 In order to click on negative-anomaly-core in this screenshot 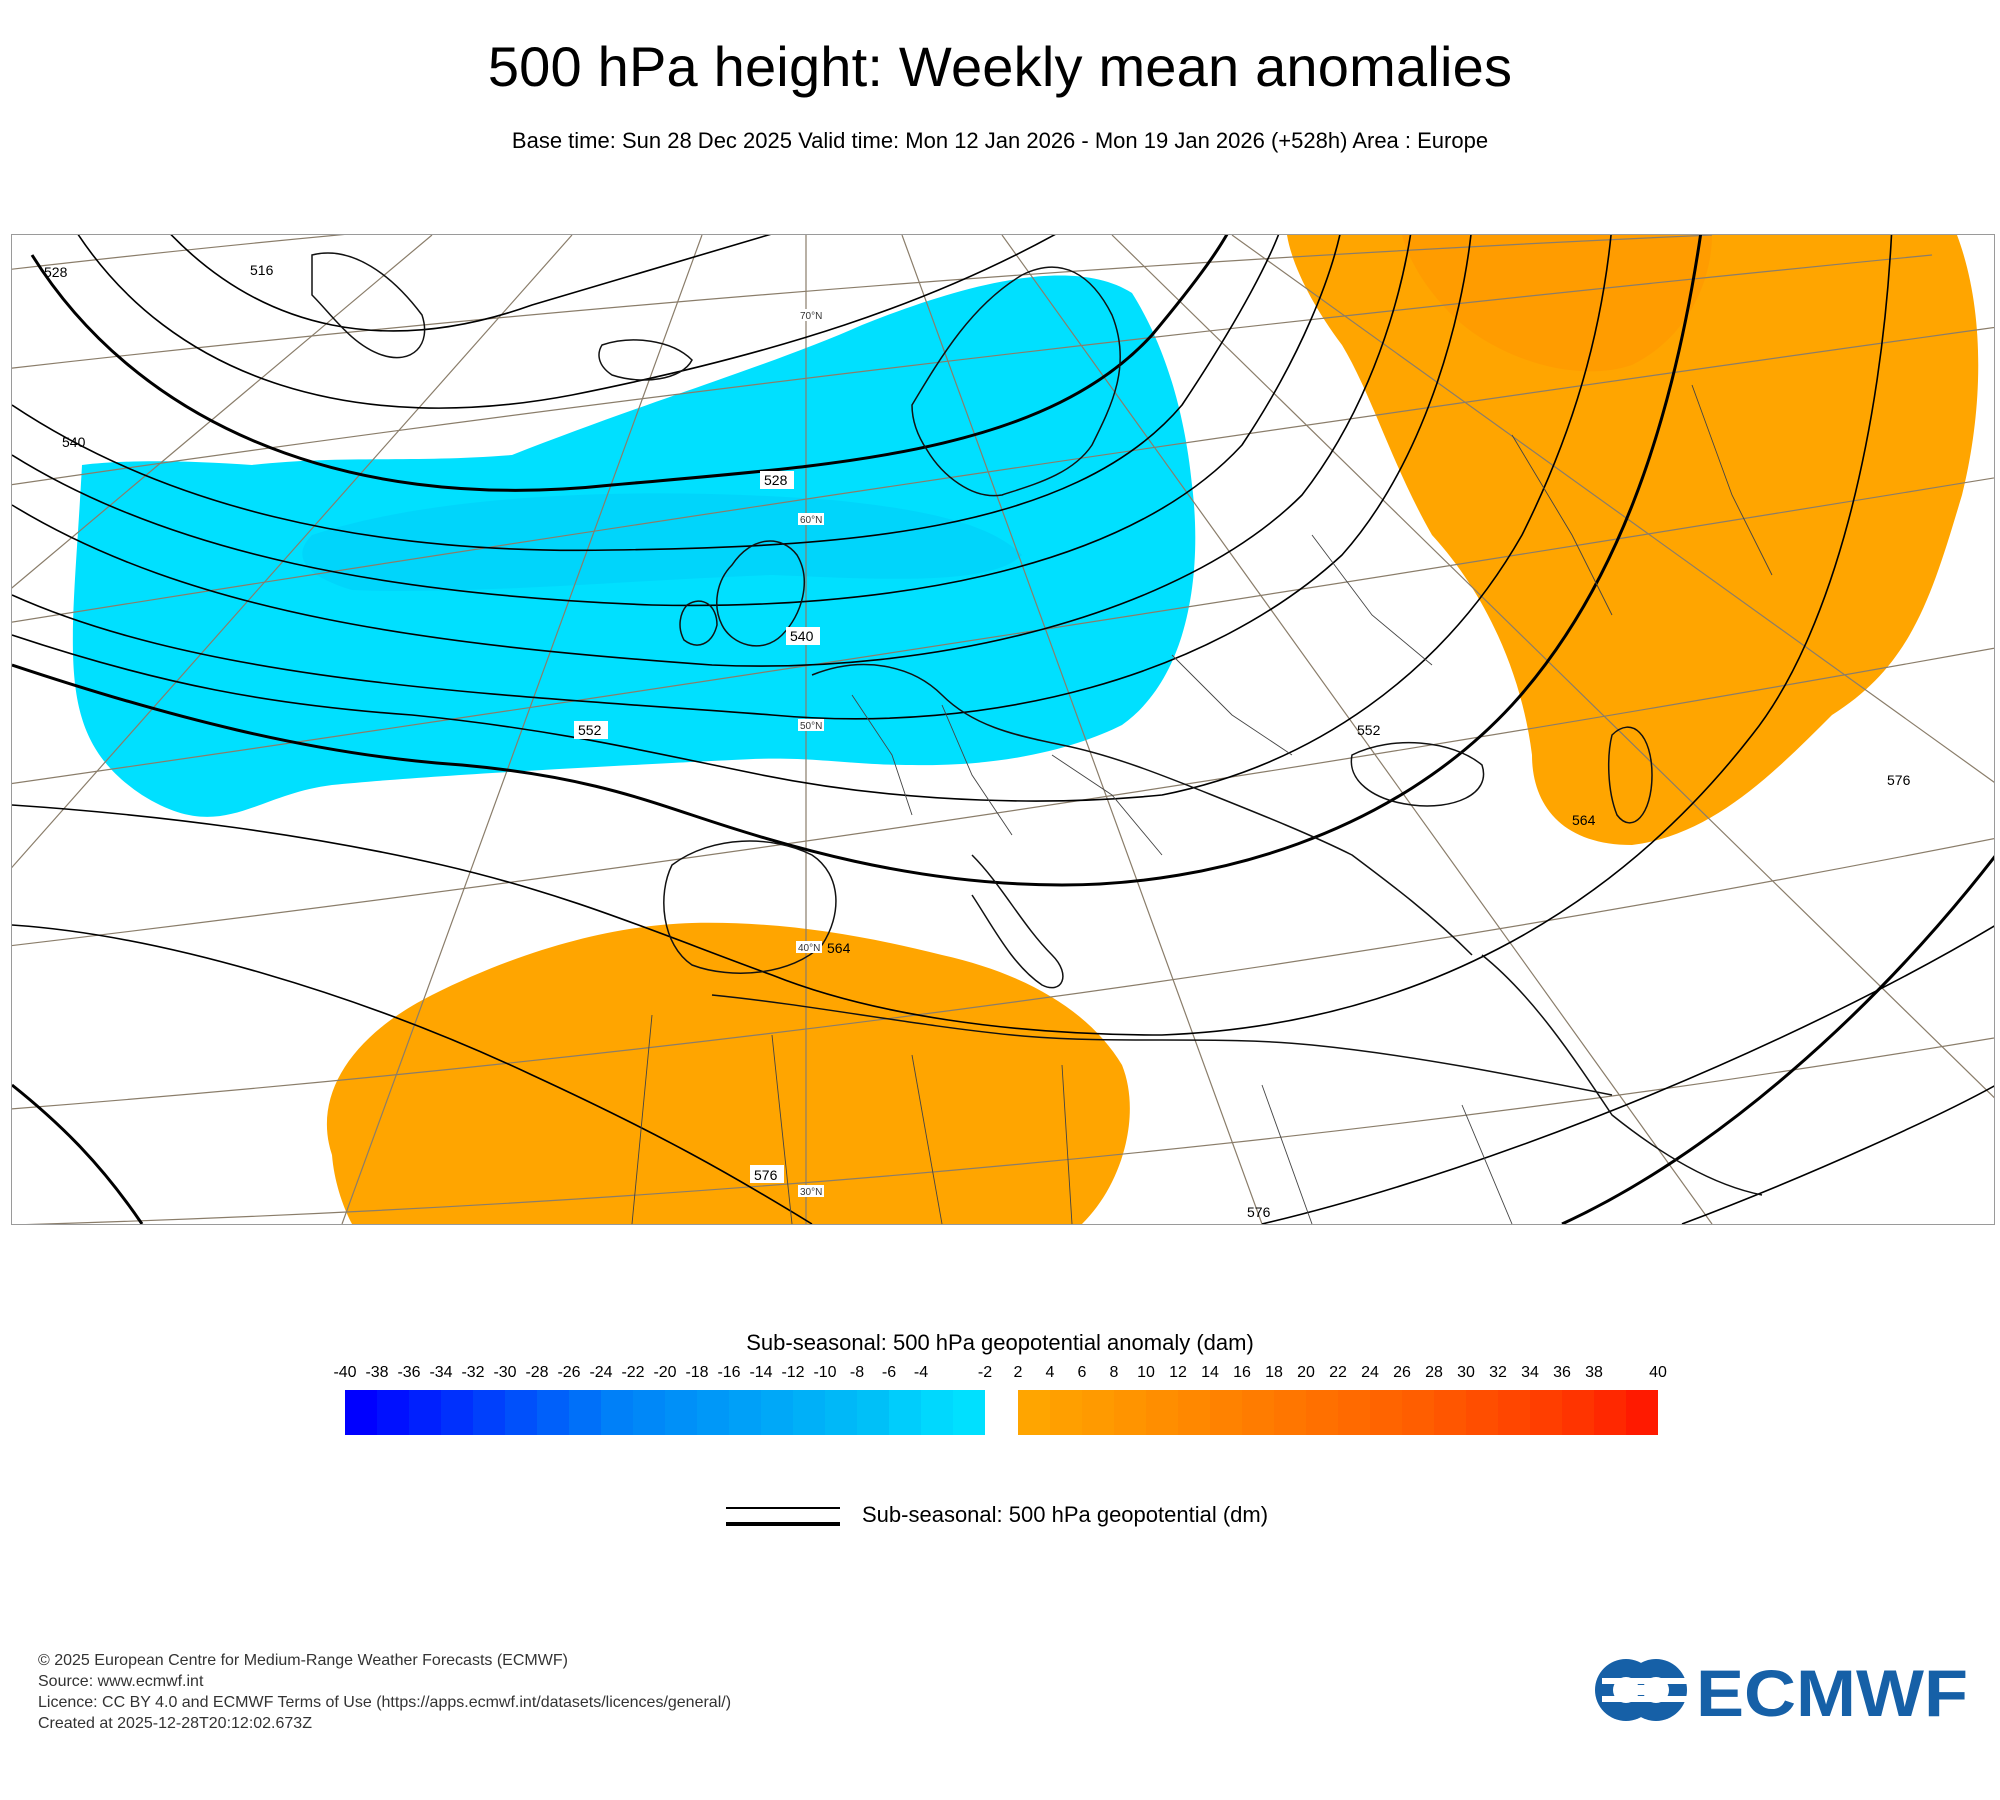, I will do `click(662, 542)`.